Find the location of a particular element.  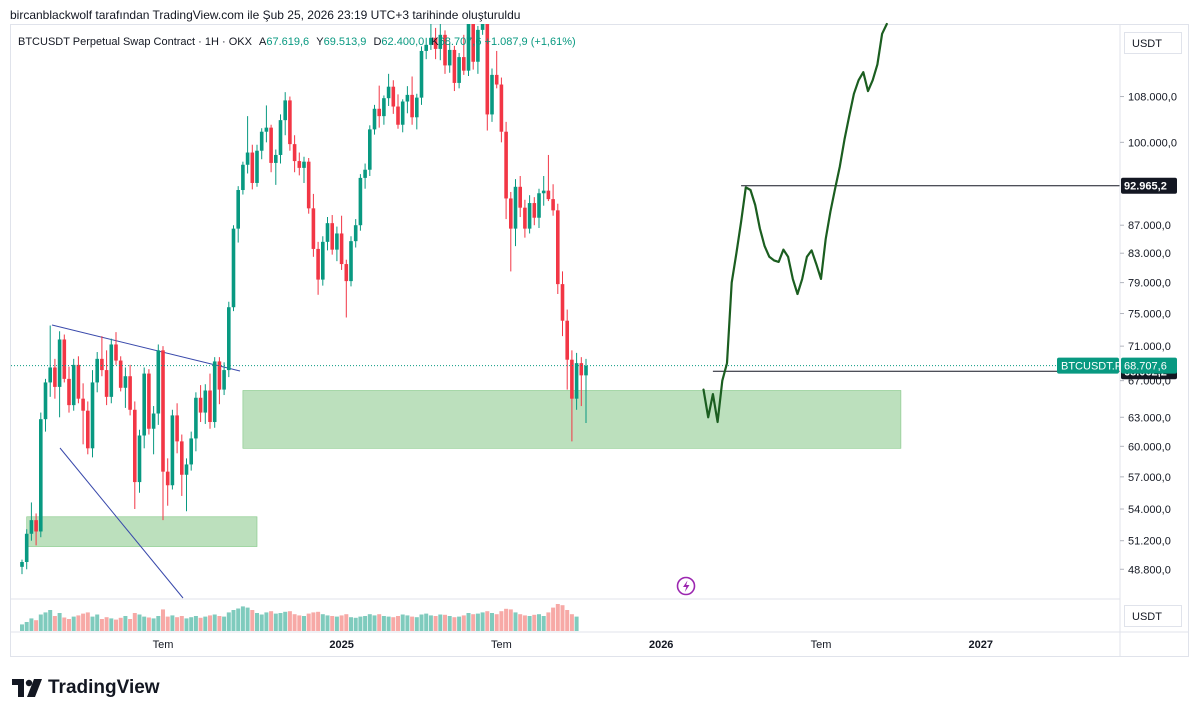

low-value: 62.400,0 is located at coordinates (403, 42).